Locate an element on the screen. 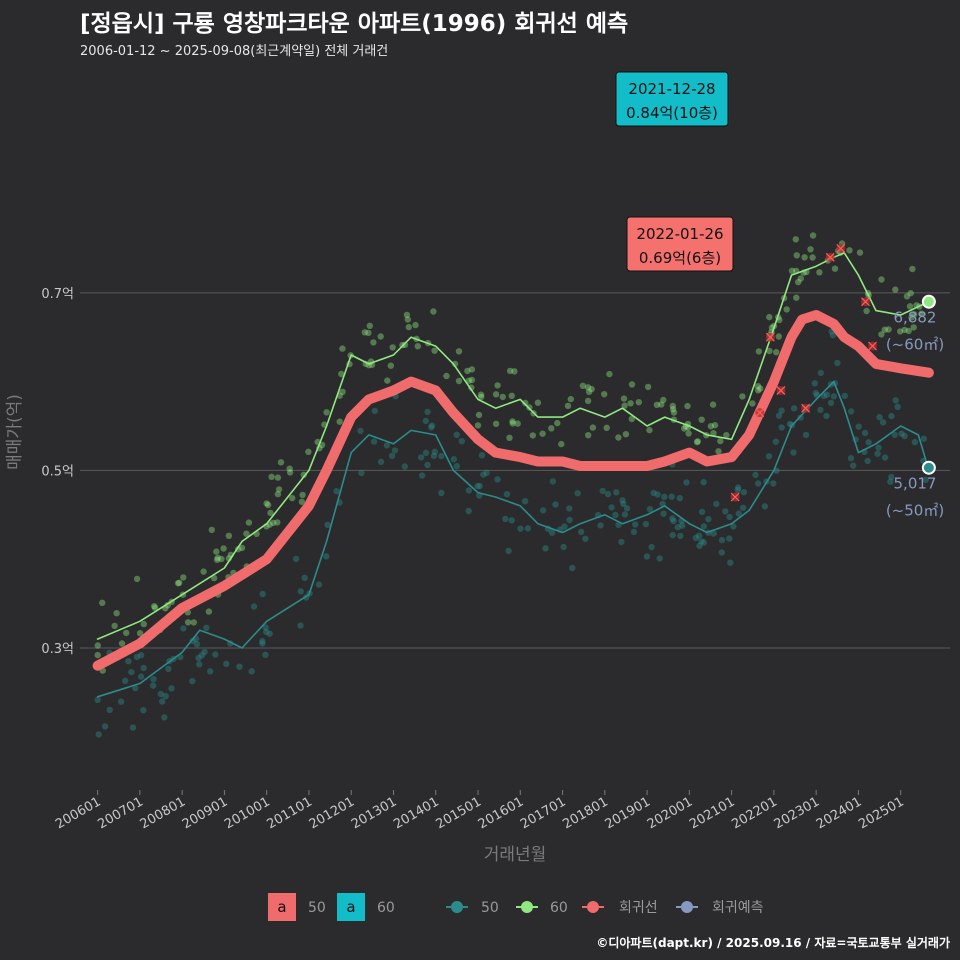 The image size is (960, 960). x-tick-label: 201701 is located at coordinates (543, 813).